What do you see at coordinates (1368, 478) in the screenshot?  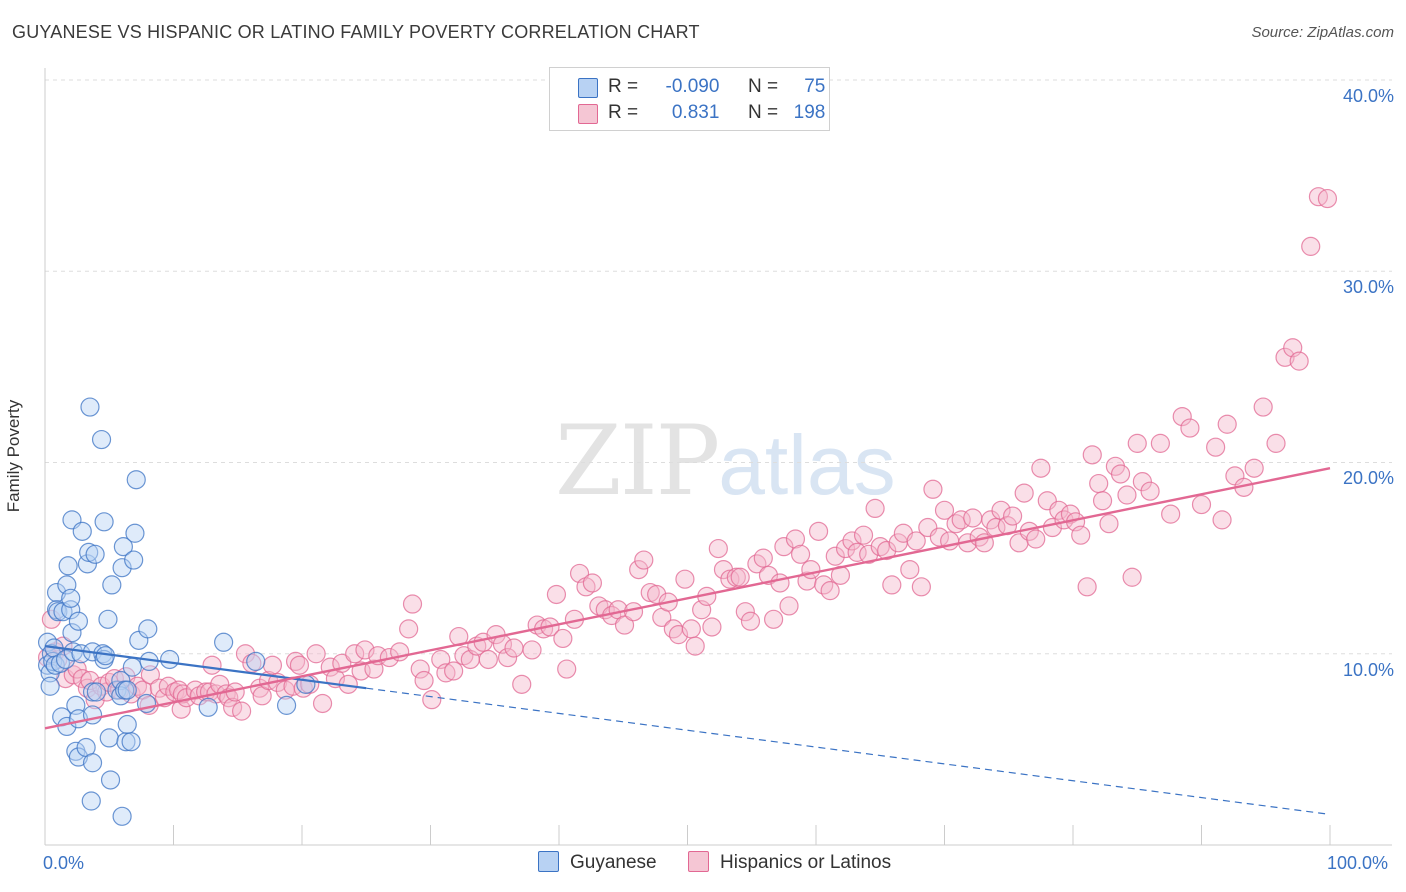 I see `y-tick-20: 20.0%` at bounding box center [1368, 478].